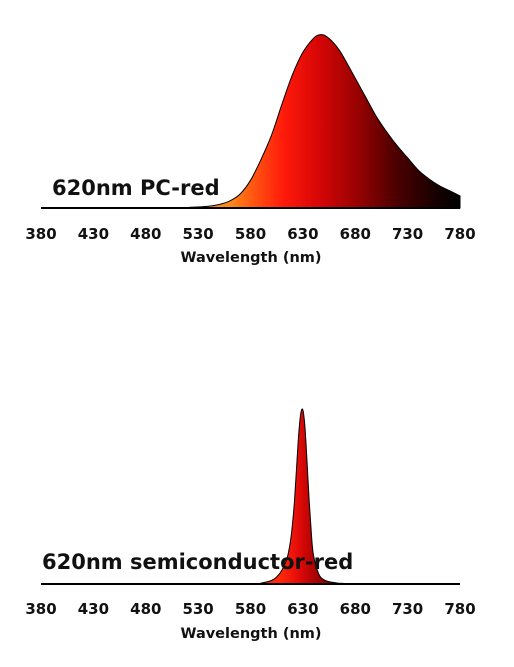 The height and width of the screenshot is (667, 514). I want to click on pc-red-x-axis-title: Wavelength (nm), so click(250, 258).